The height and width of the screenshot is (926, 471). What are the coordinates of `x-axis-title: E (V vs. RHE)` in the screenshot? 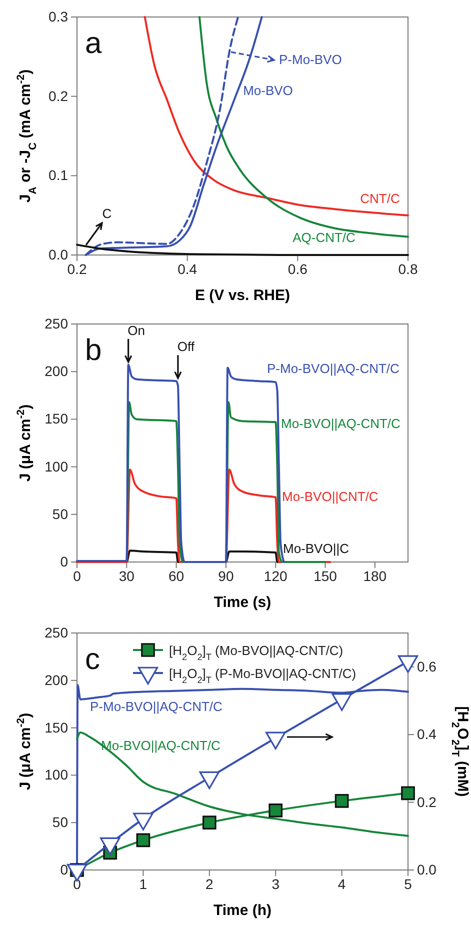 It's located at (242, 295).